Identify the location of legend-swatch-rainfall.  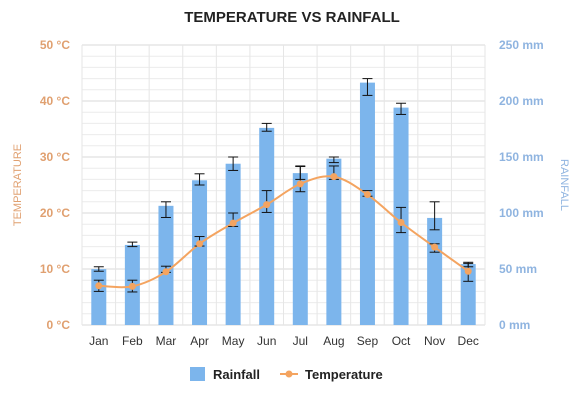
(197, 374).